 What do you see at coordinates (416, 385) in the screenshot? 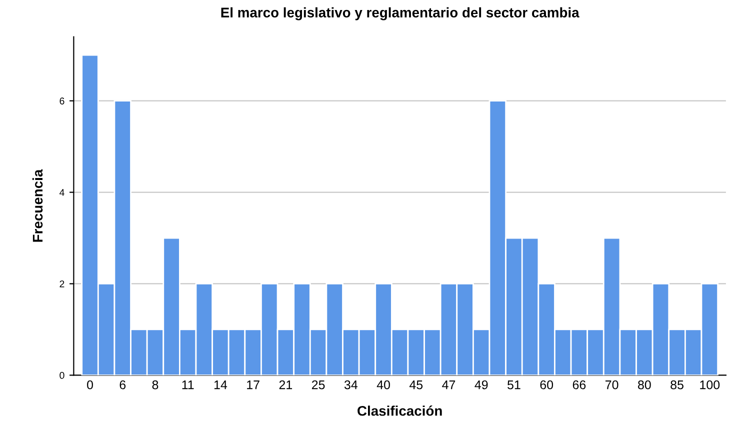
I see `x-tick-label: 45` at bounding box center [416, 385].